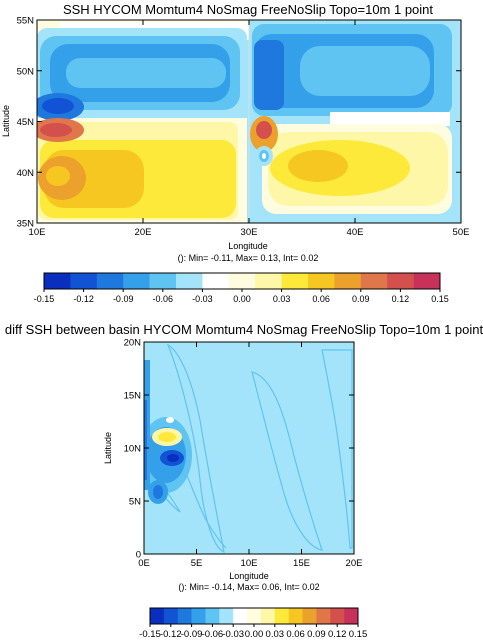 The height and width of the screenshot is (643, 483). What do you see at coordinates (58, 106) in the screenshot?
I see `eddy-west-negative-core` at bounding box center [58, 106].